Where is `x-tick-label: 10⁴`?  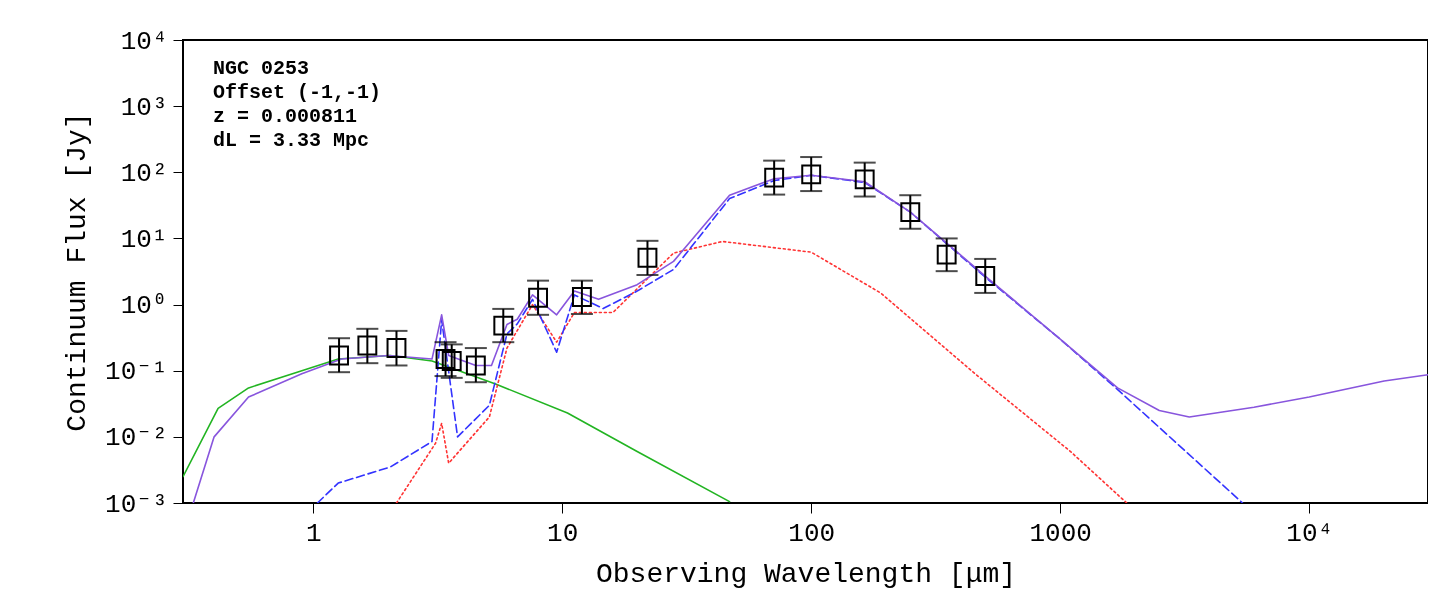
x-tick-label: 10⁴ is located at coordinates (1310, 533).